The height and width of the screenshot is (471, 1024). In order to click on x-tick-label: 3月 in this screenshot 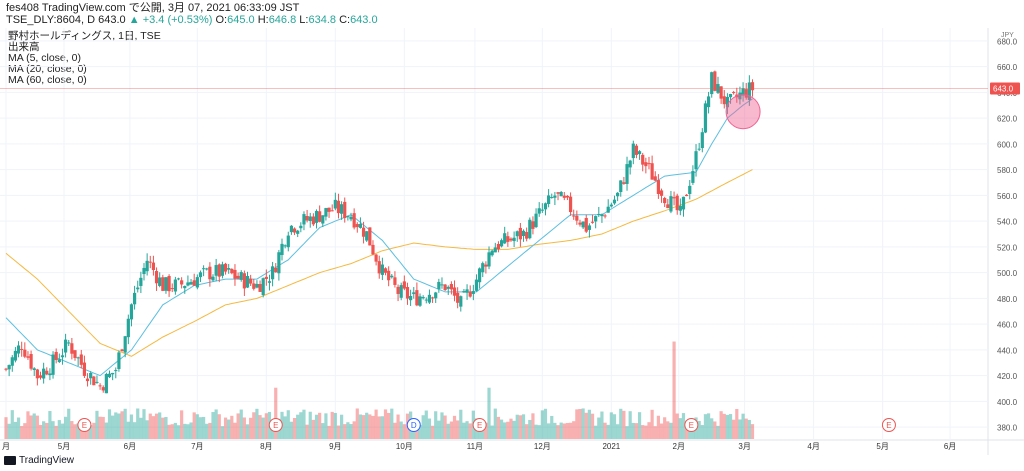, I will do `click(744, 446)`.